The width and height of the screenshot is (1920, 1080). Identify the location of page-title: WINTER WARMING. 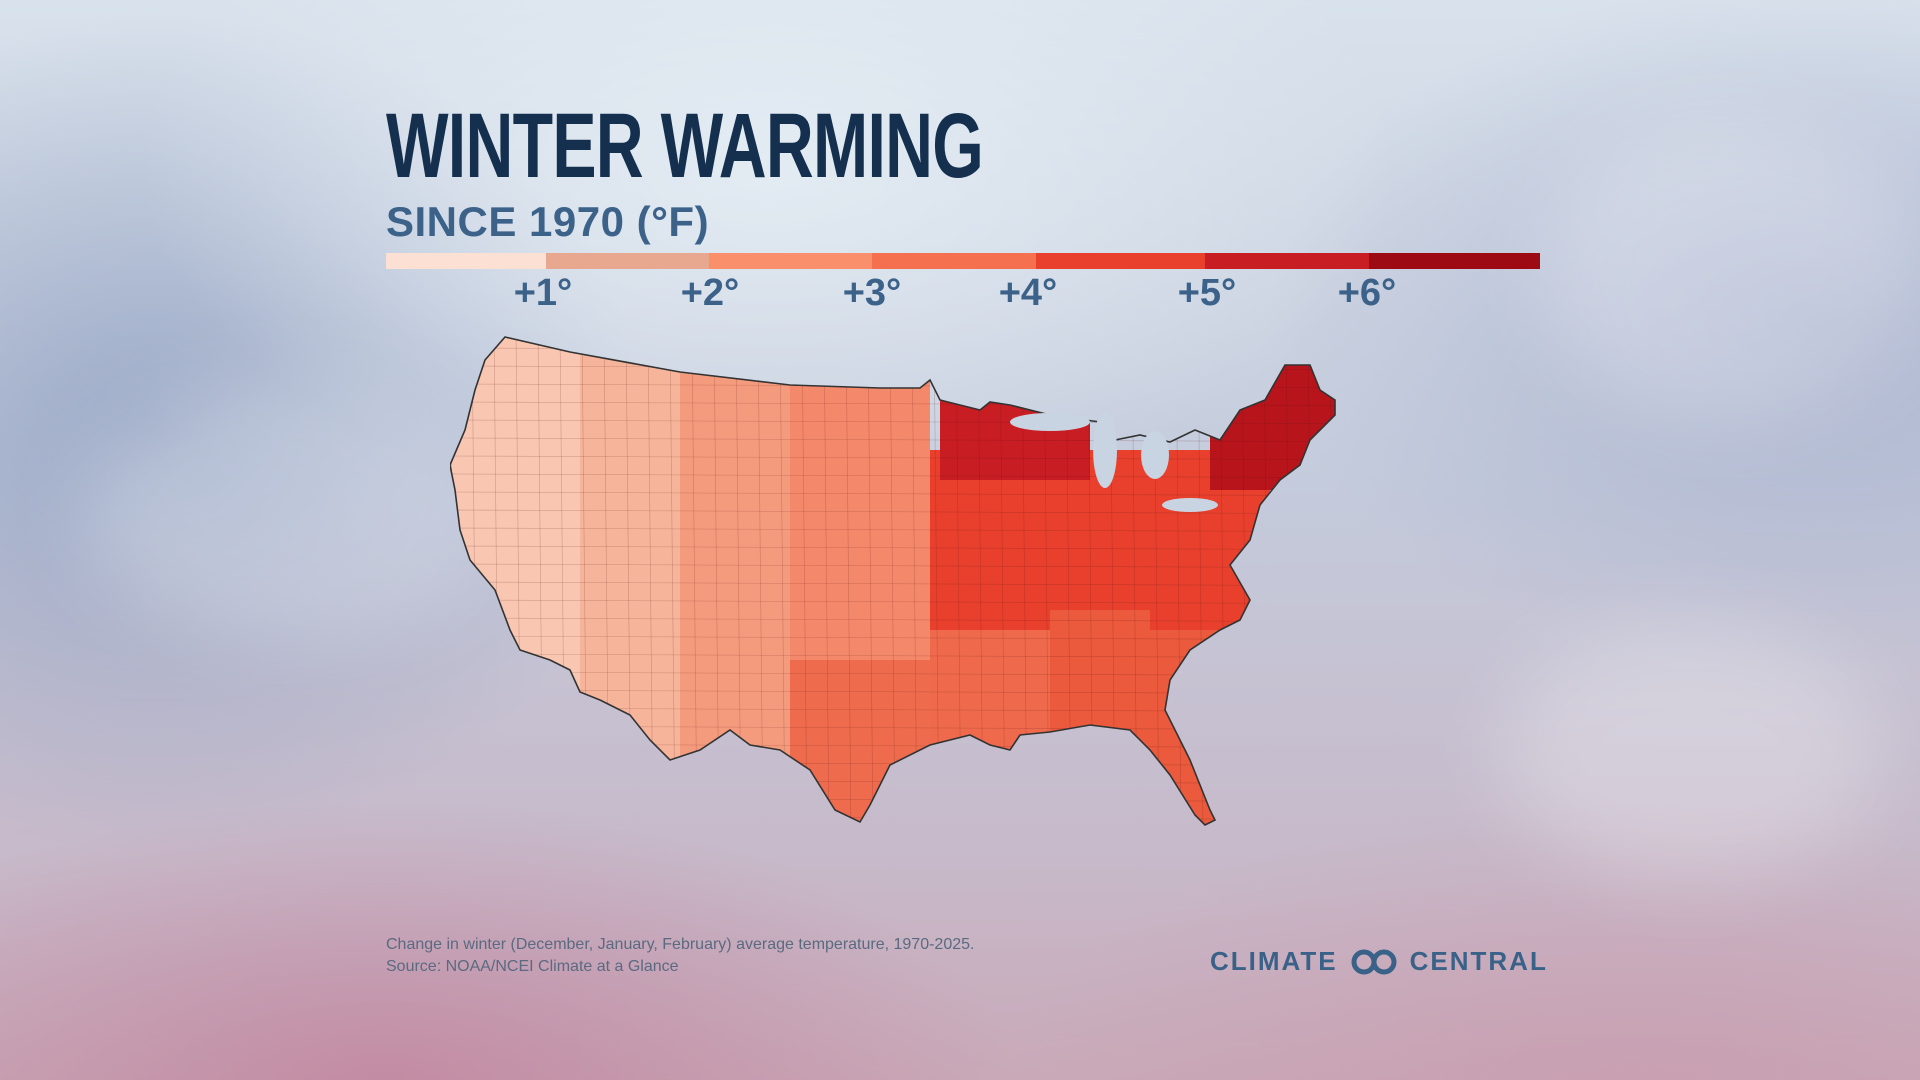
(685, 146).